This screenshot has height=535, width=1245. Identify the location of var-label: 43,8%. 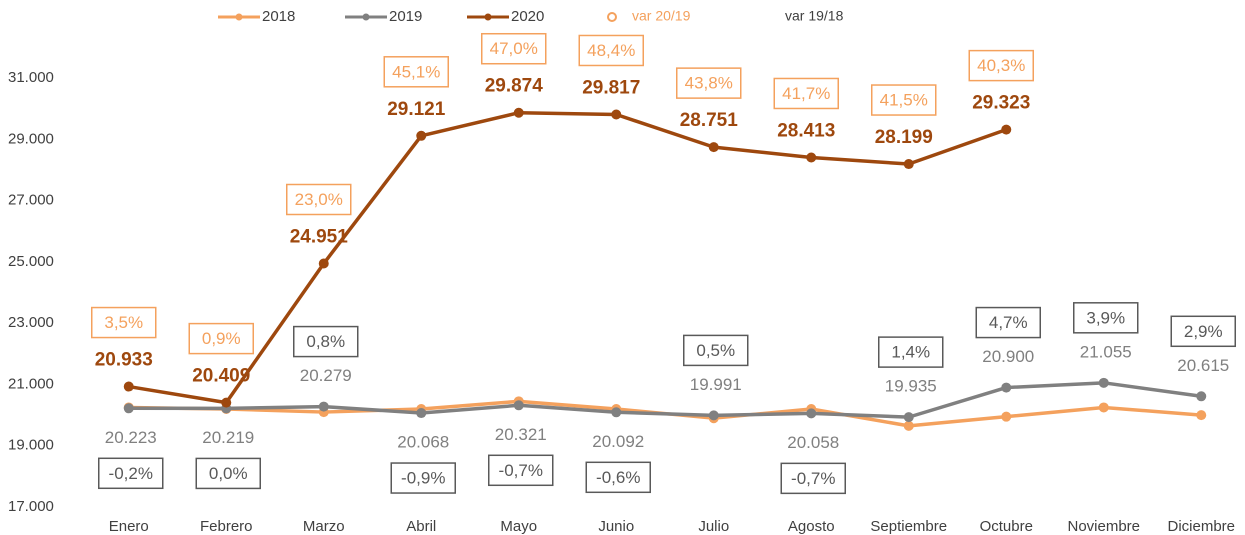
(709, 83).